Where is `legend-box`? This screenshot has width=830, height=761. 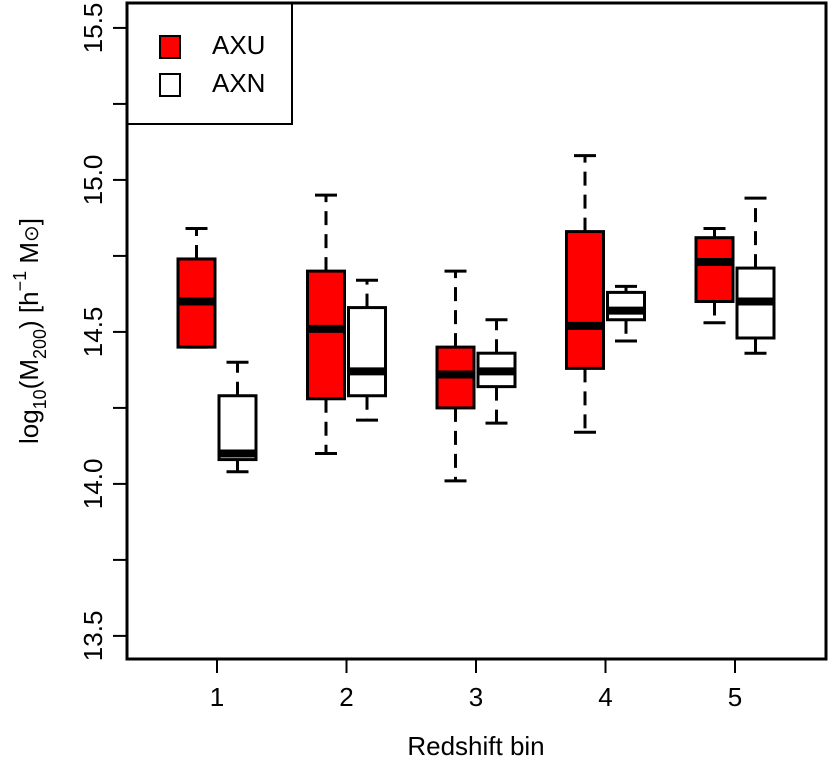
legend-box is located at coordinates (209, 63).